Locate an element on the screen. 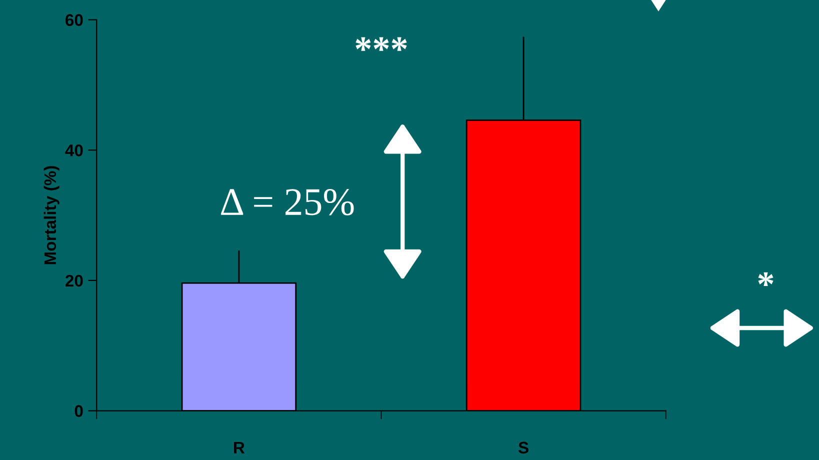 The image size is (819, 460). x-tick-label: R is located at coordinates (239, 448).